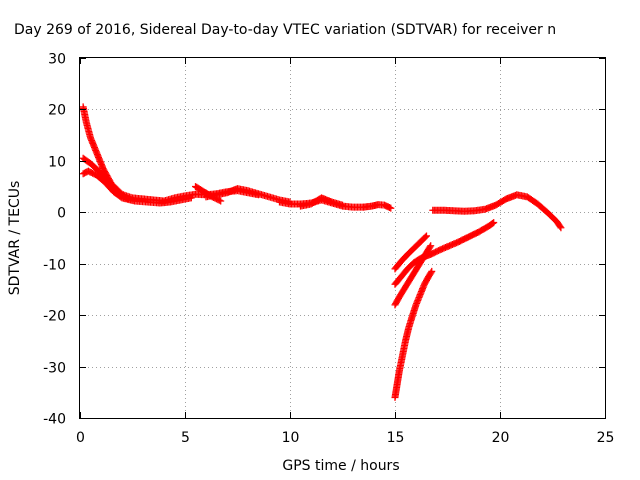 This screenshot has width=640, height=480. What do you see at coordinates (413, 334) in the screenshot?
I see `series-arc-deep` at bounding box center [413, 334].